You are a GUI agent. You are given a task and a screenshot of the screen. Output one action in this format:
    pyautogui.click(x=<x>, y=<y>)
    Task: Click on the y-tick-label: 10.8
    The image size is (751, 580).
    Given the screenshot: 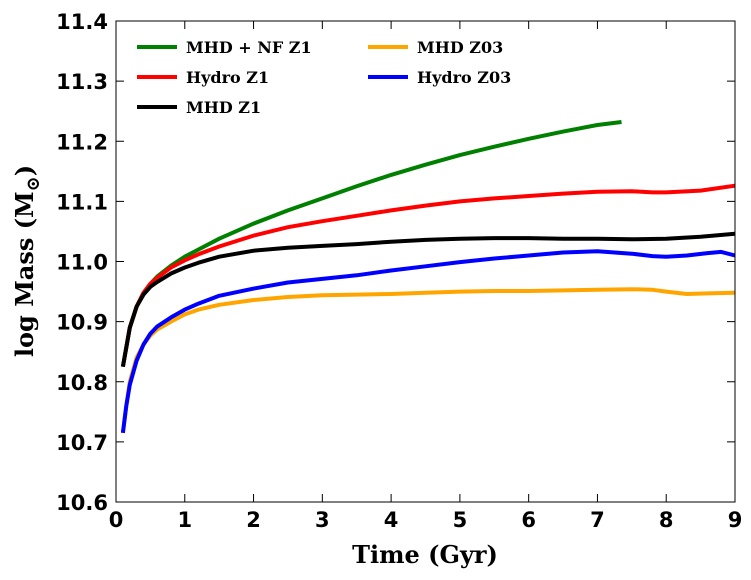 What is the action you would take?
    pyautogui.click(x=82, y=383)
    